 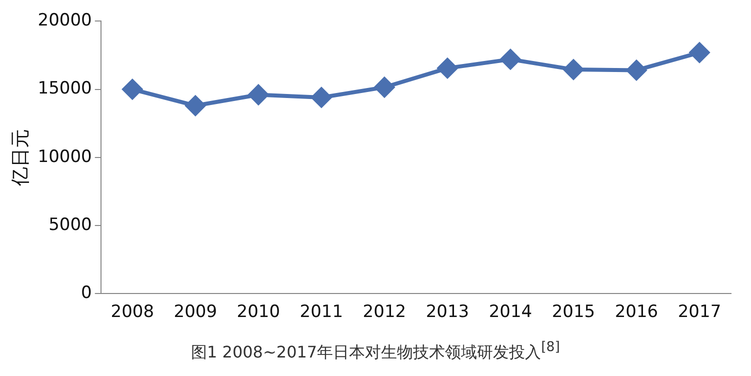 What do you see at coordinates (258, 312) in the screenshot?
I see `x-tick-label: 2010` at bounding box center [258, 312].